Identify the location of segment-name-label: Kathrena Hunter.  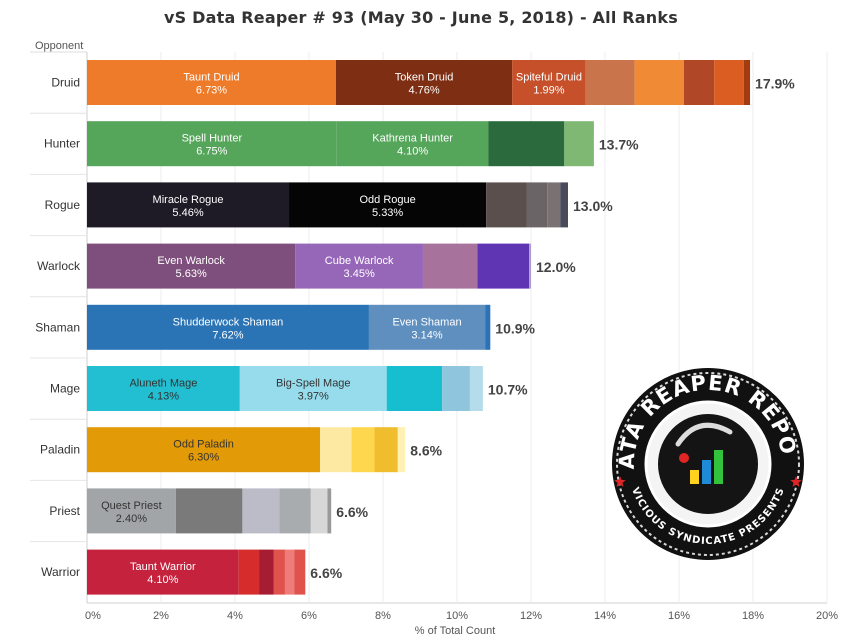
(412, 139).